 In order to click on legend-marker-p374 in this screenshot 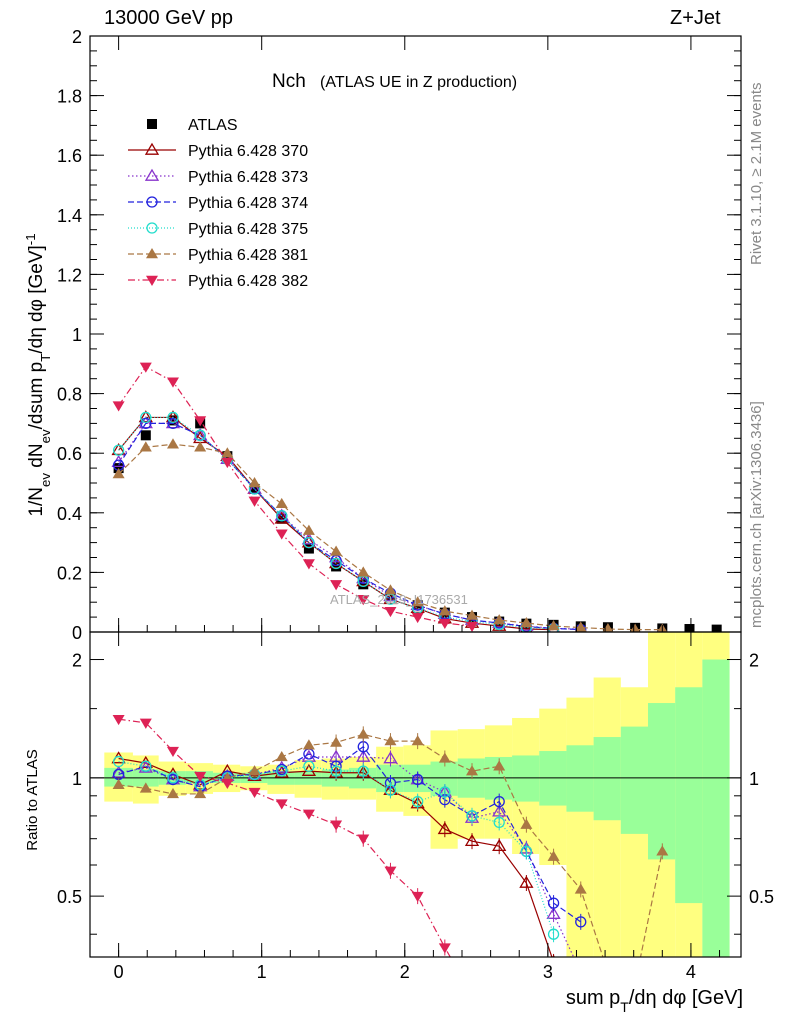, I will do `click(152, 202)`.